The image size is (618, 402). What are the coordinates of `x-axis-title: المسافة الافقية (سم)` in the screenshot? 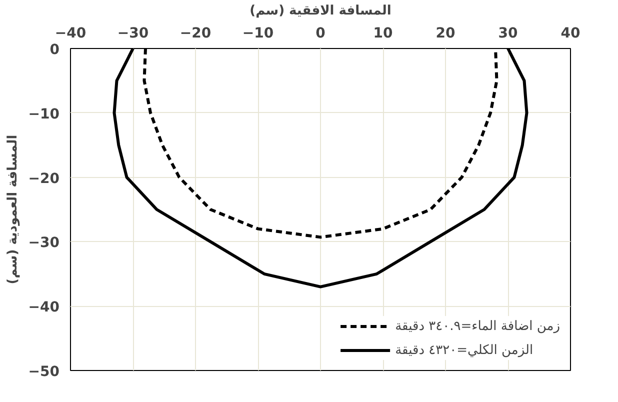 It's located at (321, 11).